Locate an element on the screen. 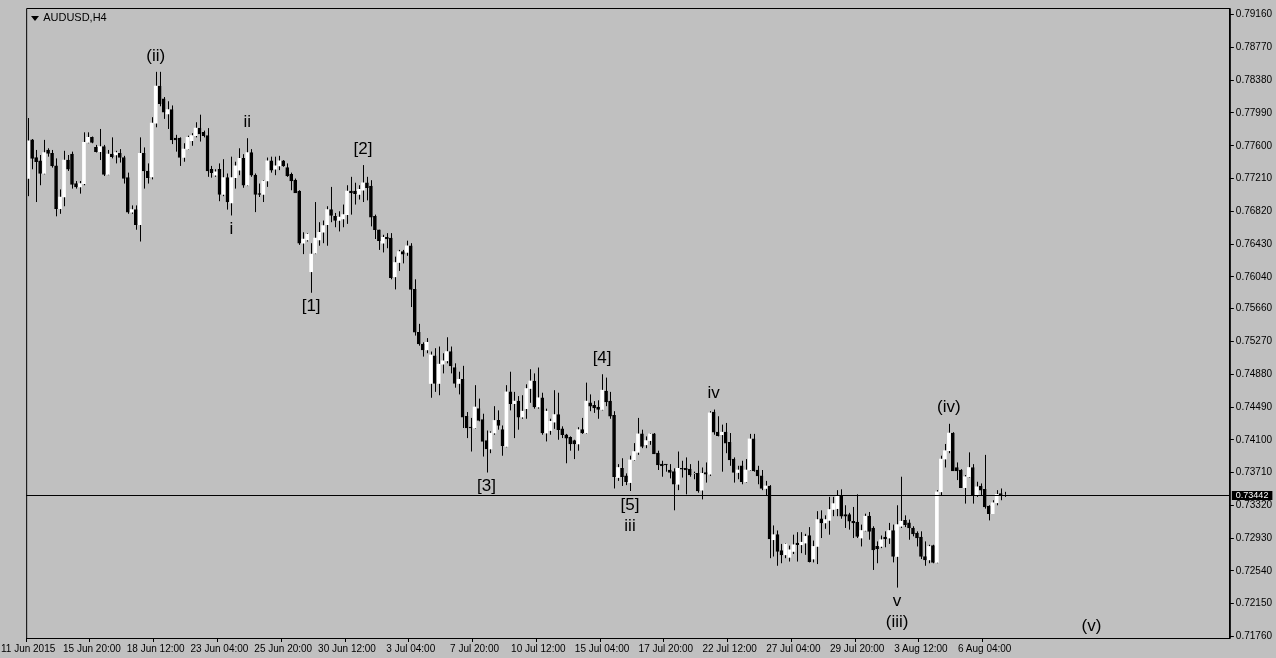 The width and height of the screenshot is (1276, 658). annotation: [1] is located at coordinates (311, 306).